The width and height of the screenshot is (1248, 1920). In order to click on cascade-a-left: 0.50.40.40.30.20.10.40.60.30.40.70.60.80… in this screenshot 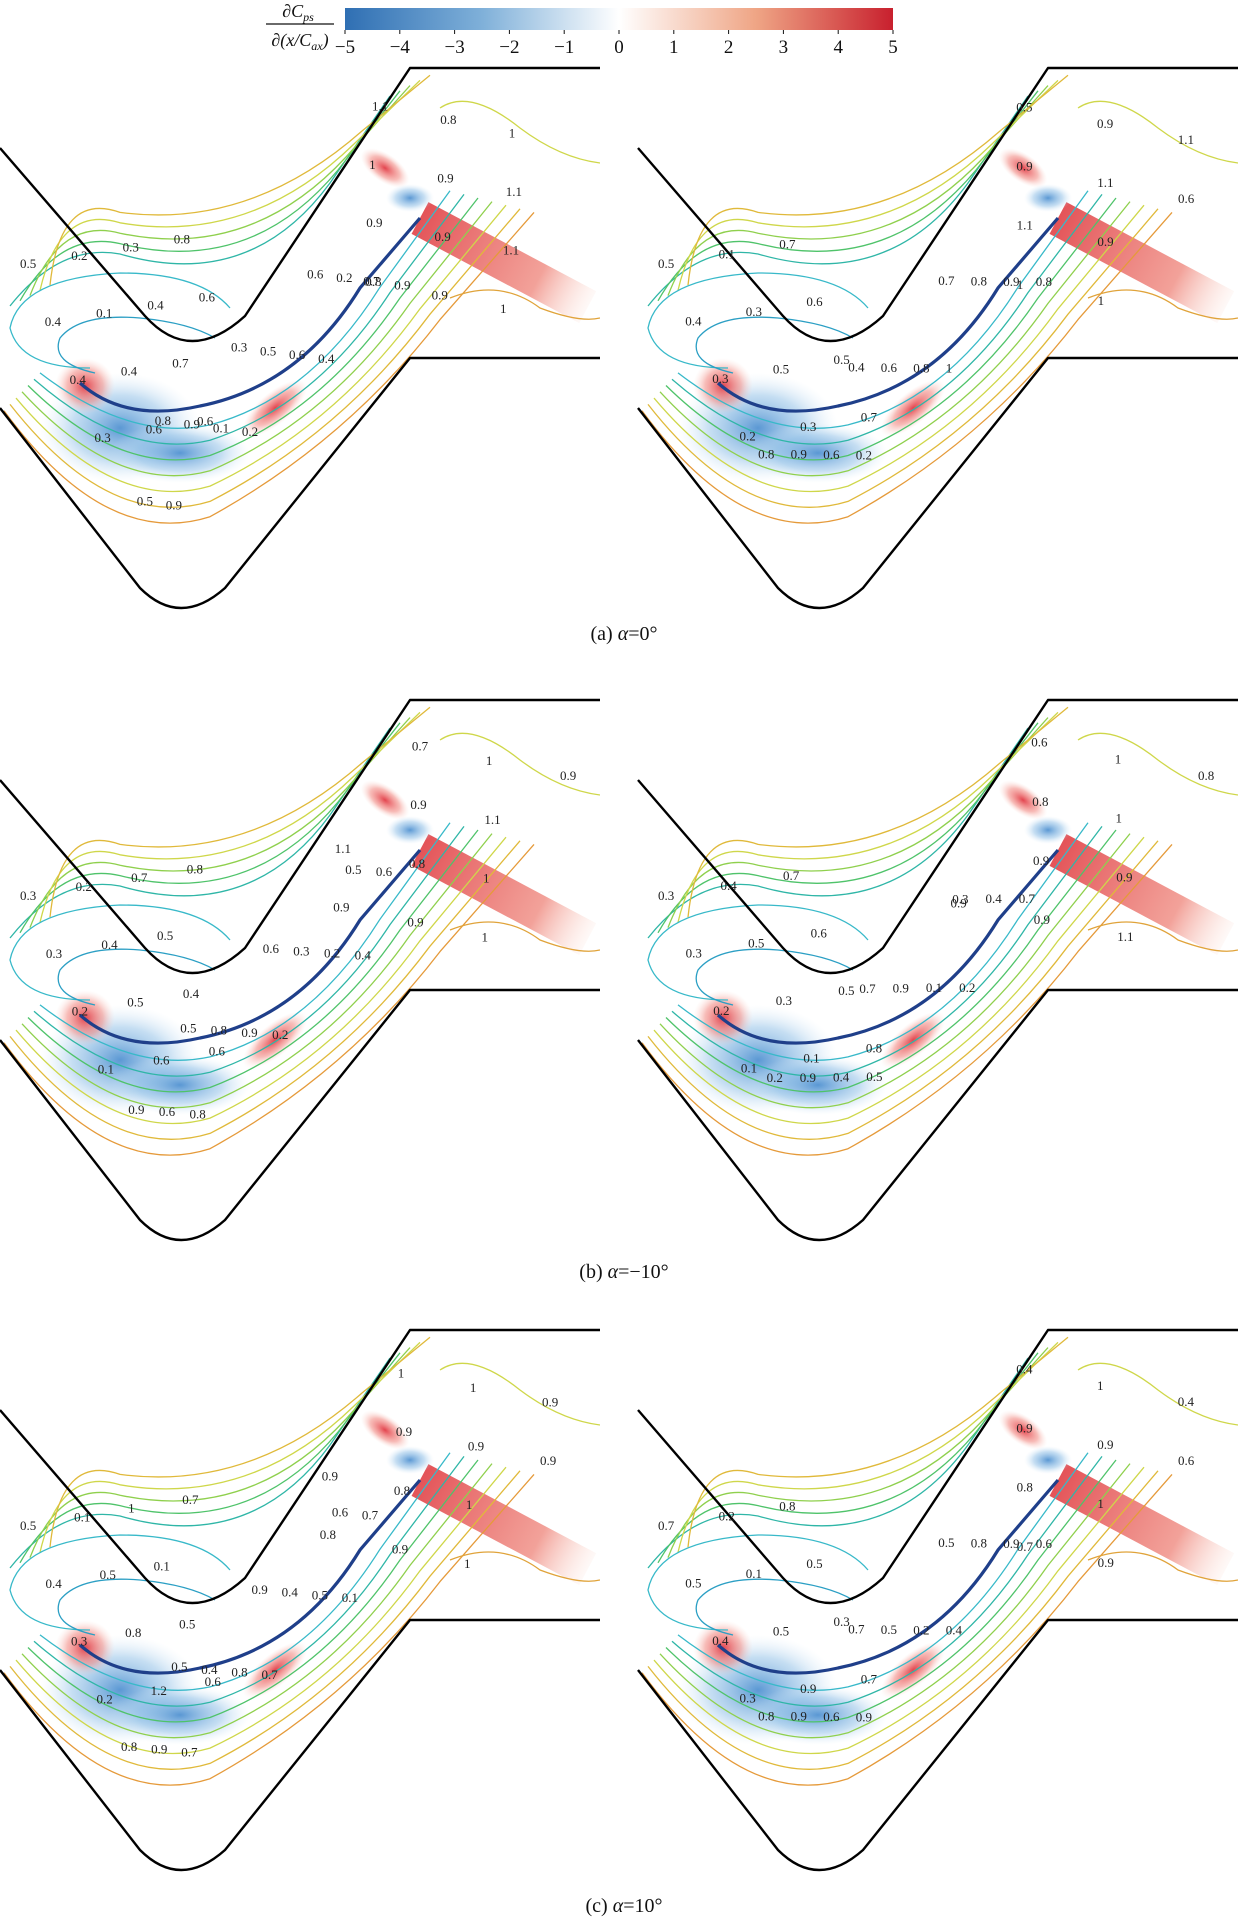, I will do `click(300, 338)`.